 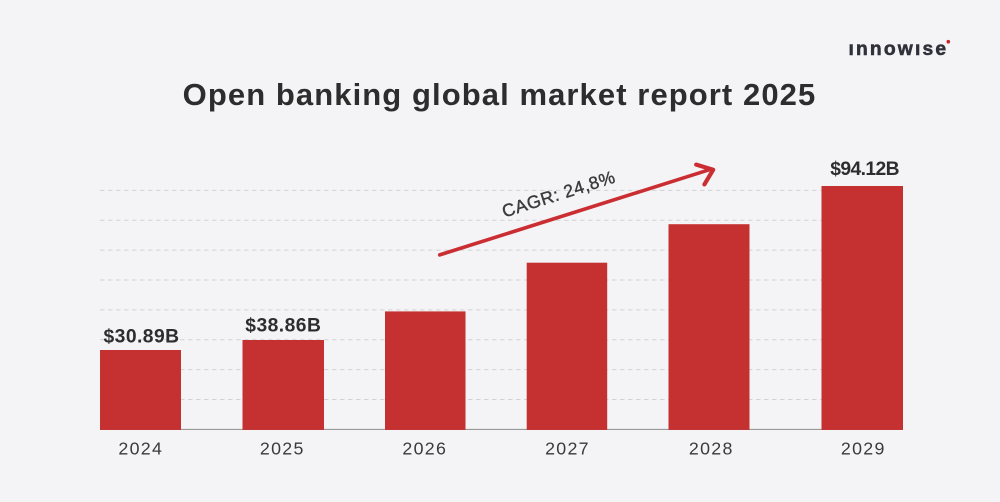 What do you see at coordinates (711, 449) in the screenshot?
I see `svg-text: 2028` at bounding box center [711, 449].